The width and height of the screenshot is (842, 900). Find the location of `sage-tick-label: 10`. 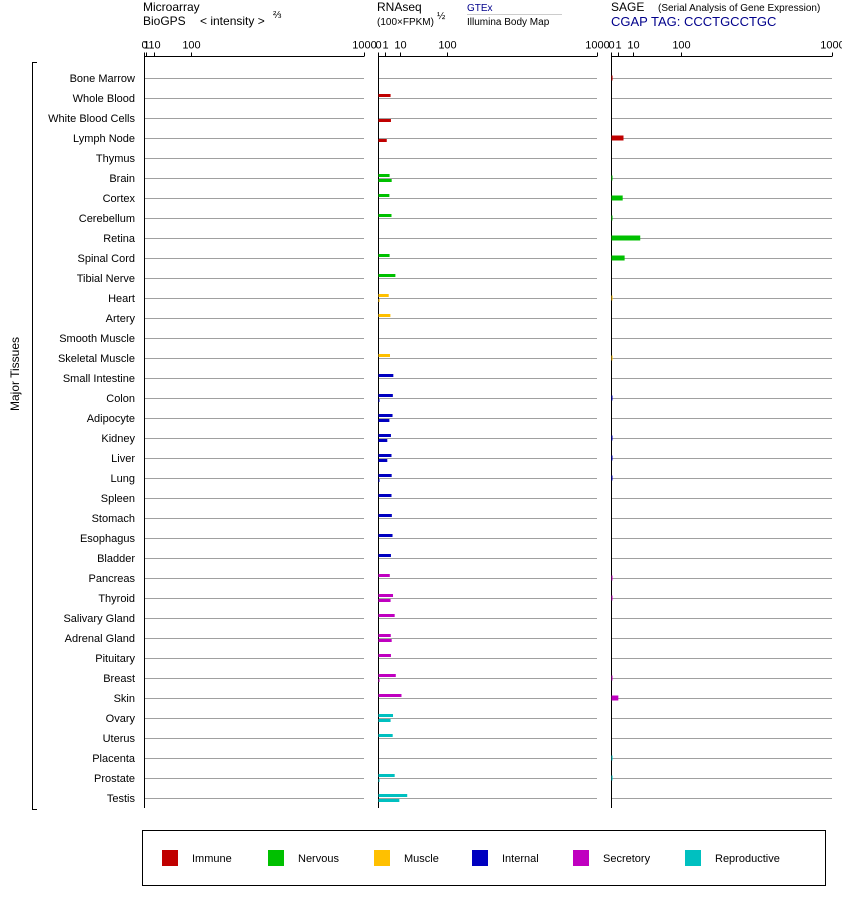

sage-tick-label: 10 is located at coordinates (633, 46).